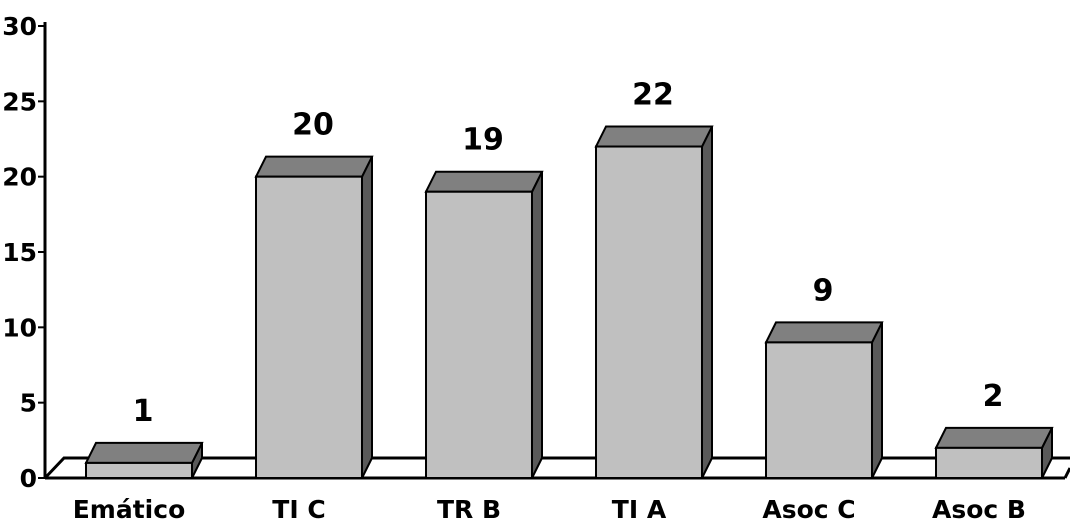  What do you see at coordinates (19, 177) in the screenshot?
I see `y-tick-label: 20` at bounding box center [19, 177].